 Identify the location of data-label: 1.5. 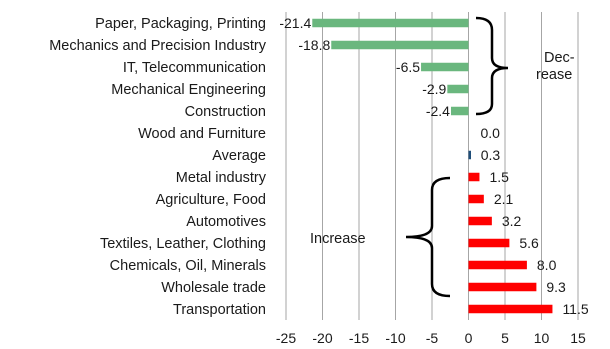
(499, 177).